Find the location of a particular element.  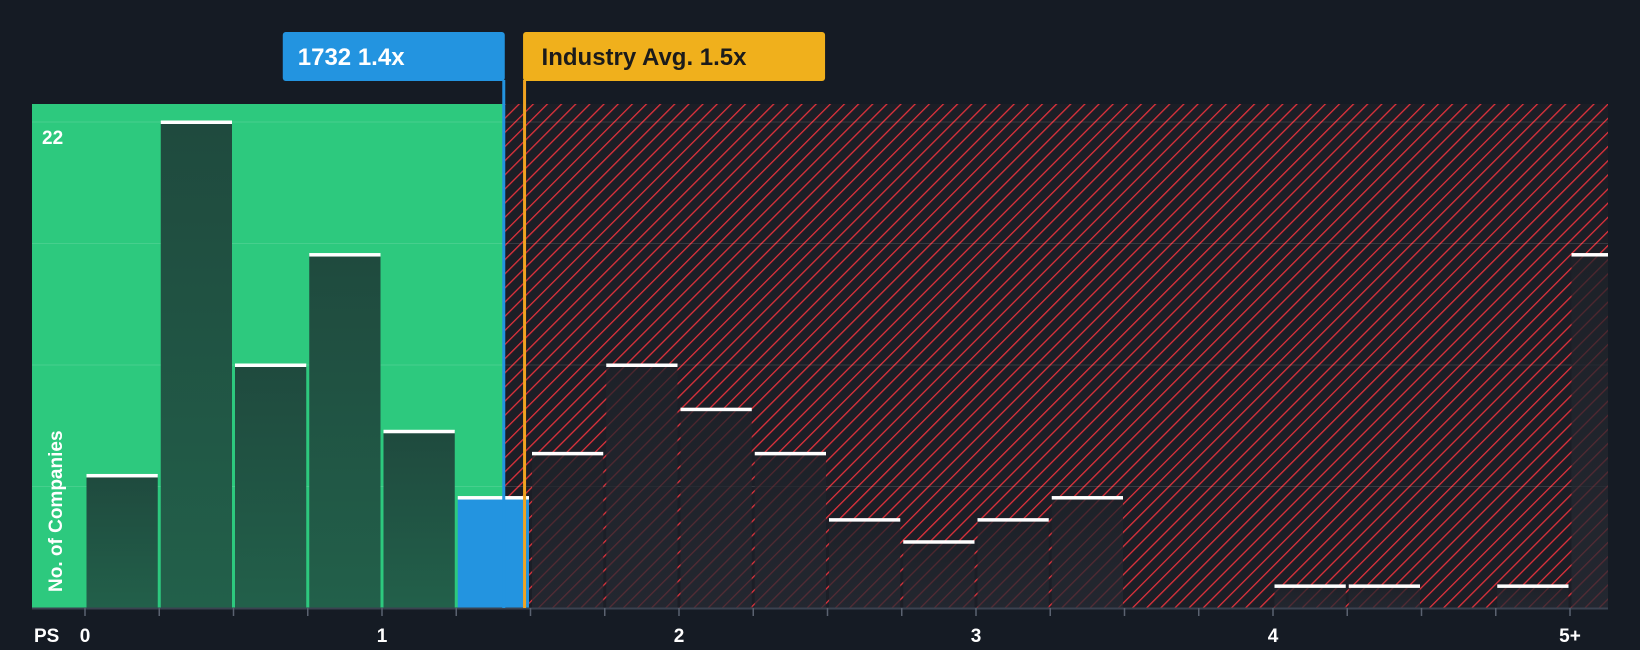

company-label-box is located at coordinates (393, 56).